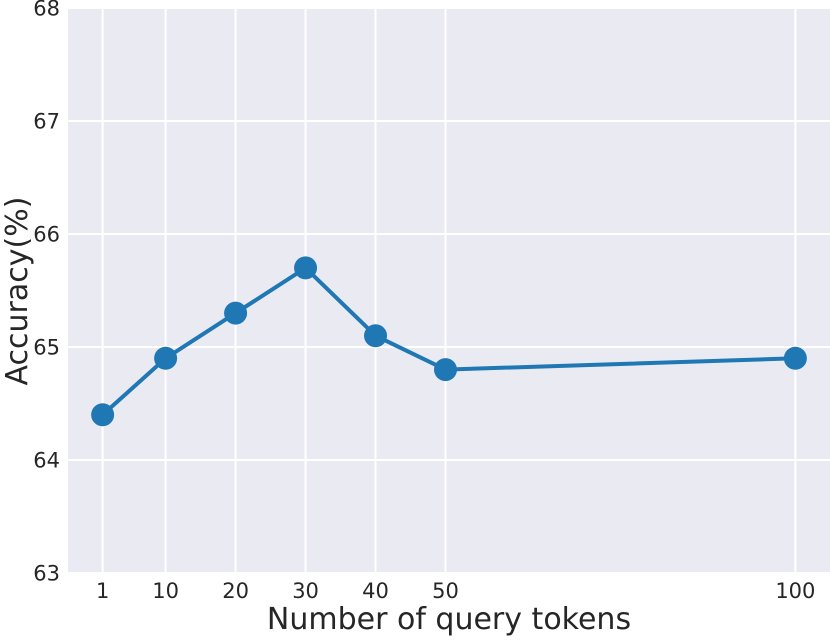 The height and width of the screenshot is (640, 830). I want to click on x-tick-label: 50, so click(445, 591).